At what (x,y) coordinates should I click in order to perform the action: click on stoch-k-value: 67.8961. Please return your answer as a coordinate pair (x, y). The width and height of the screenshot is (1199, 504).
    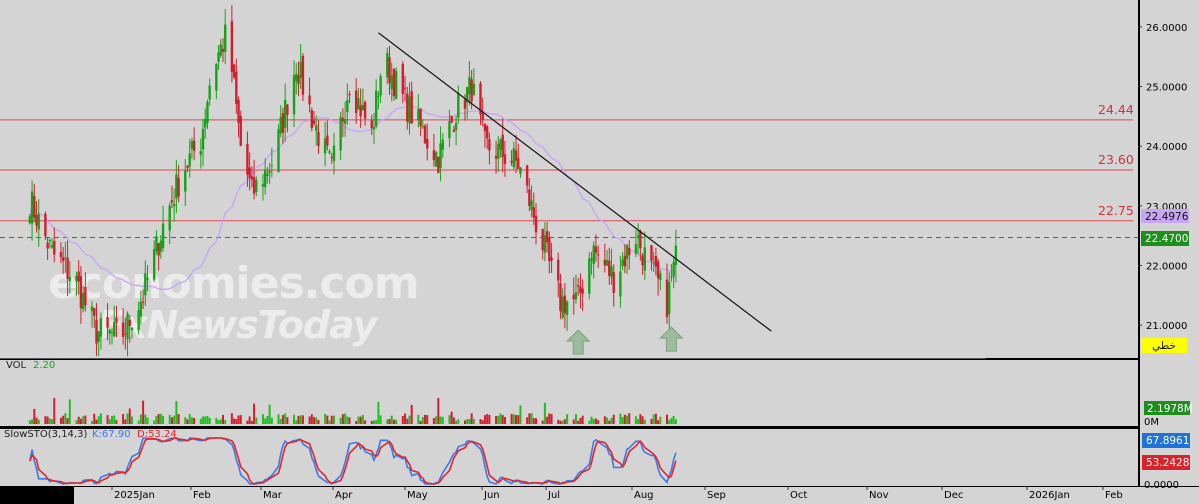
    Looking at the image, I should click on (1167, 441).